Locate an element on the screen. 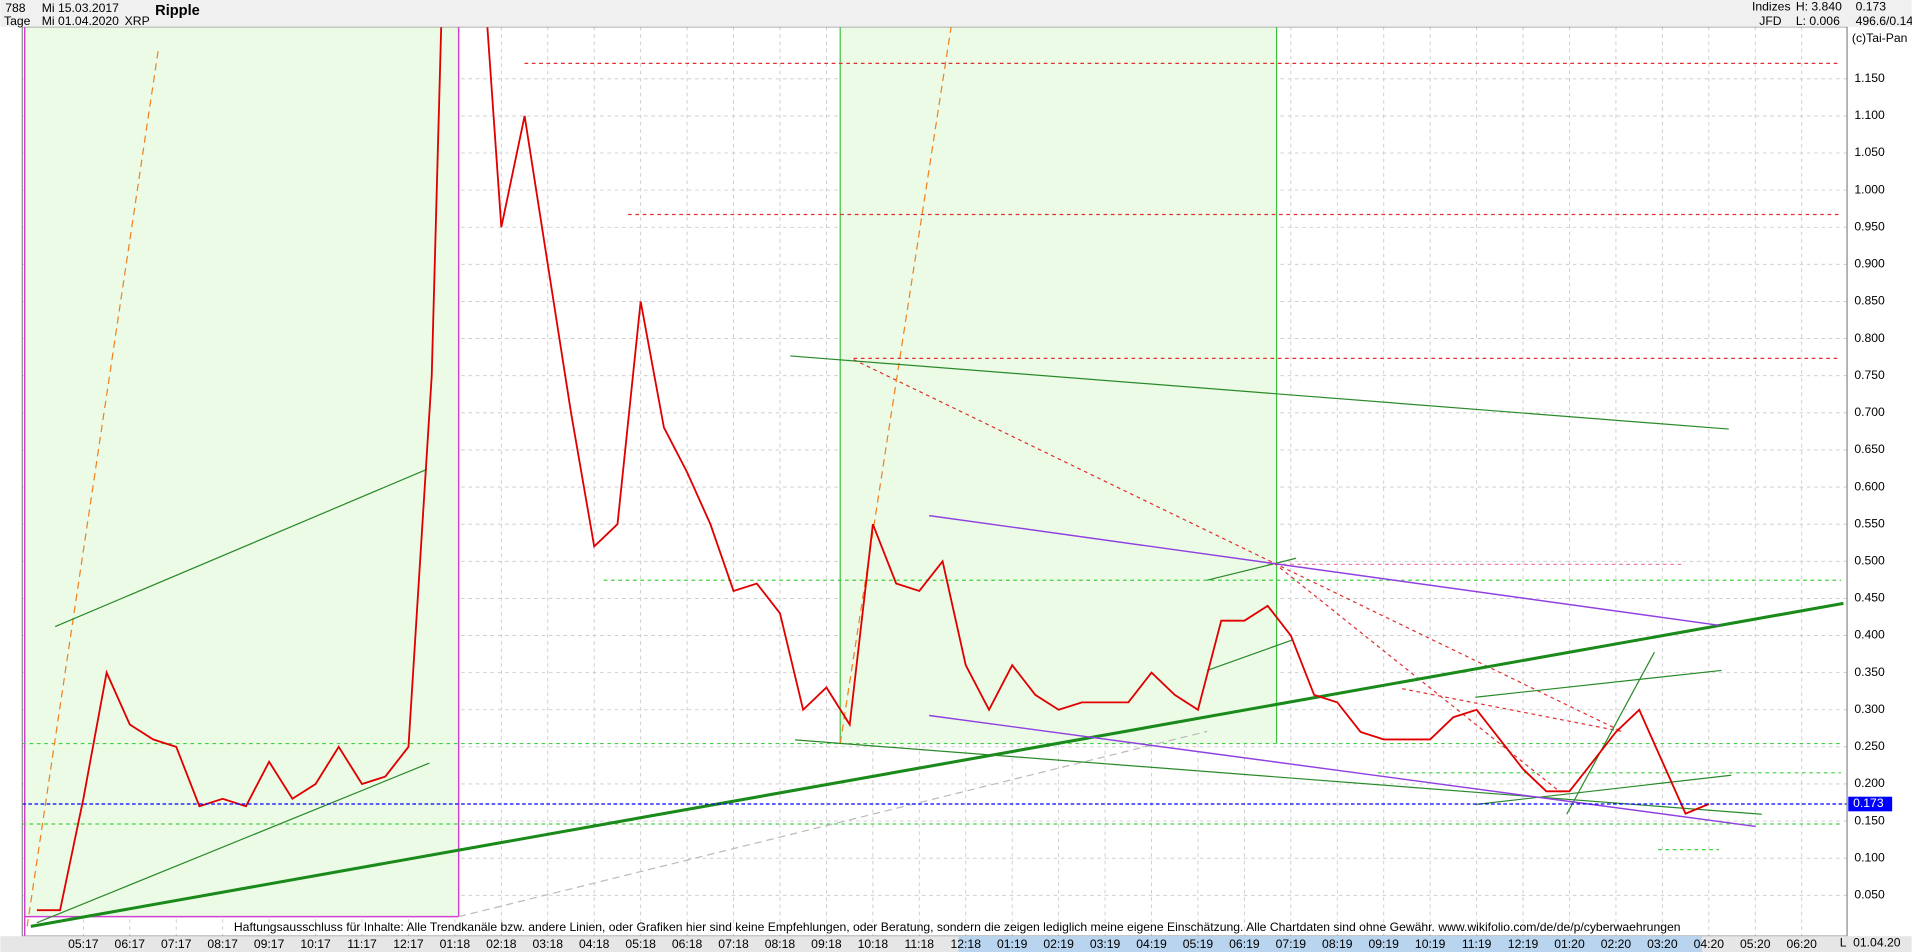 This screenshot has width=1912, height=952. y-tick-label: 0.800 is located at coordinates (1869, 338).